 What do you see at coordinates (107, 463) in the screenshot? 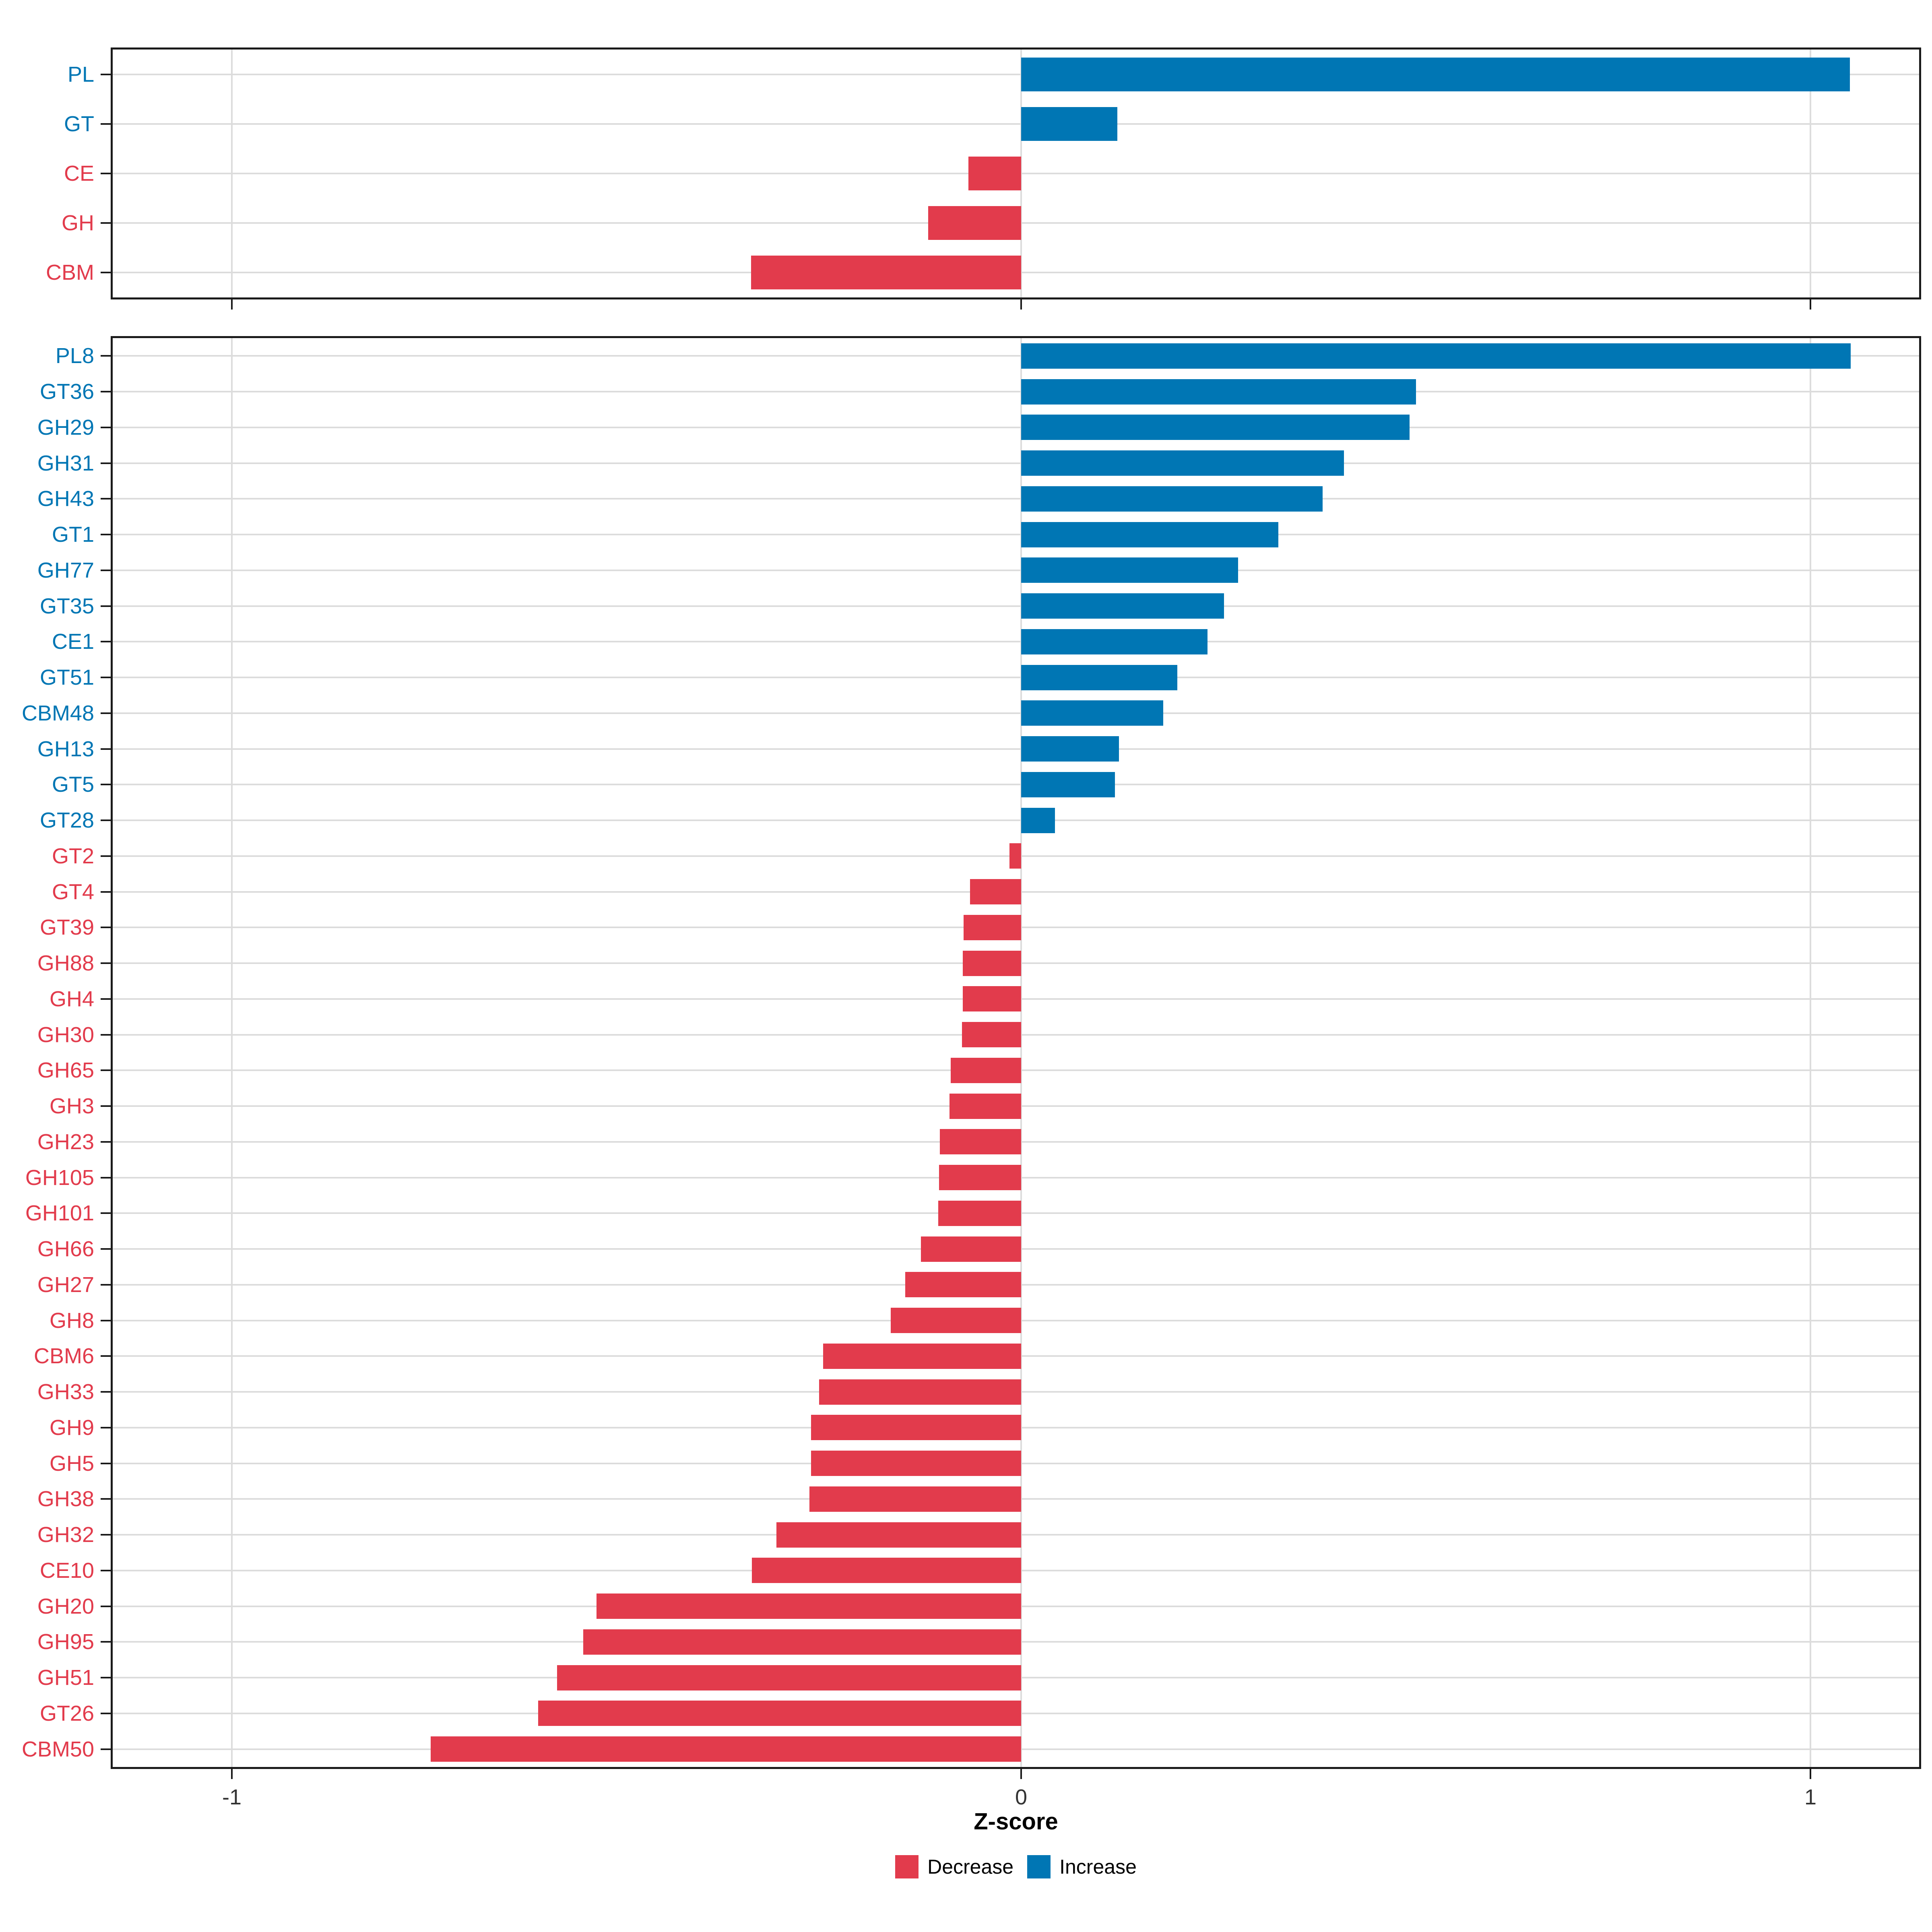
I see `y-tickmark-GH31` at bounding box center [107, 463].